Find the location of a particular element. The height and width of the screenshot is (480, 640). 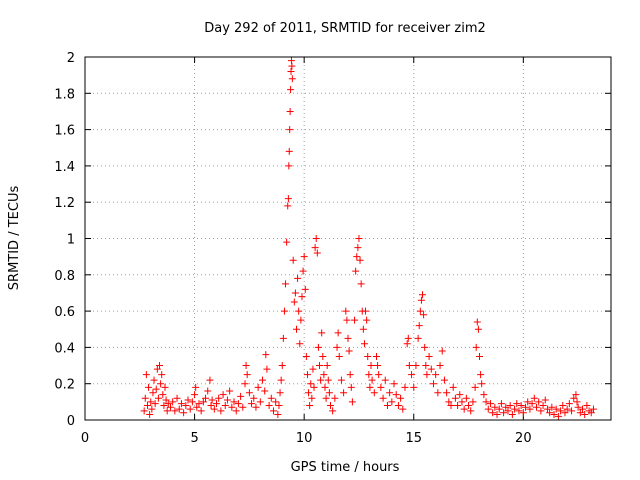

x-tick-label: 15 is located at coordinates (413, 438).